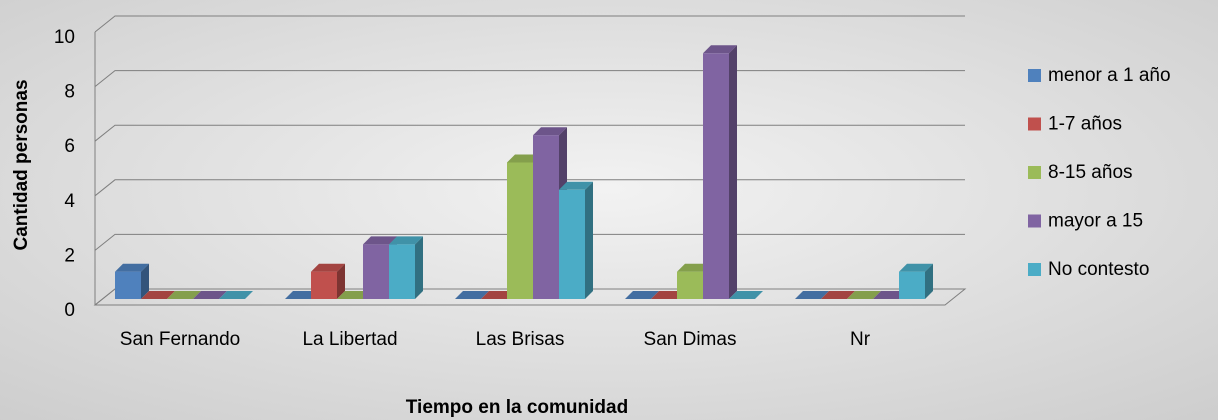 Image resolution: width=1218 pixels, height=420 pixels. What do you see at coordinates (69, 146) in the screenshot?
I see `y-tick-label: 6` at bounding box center [69, 146].